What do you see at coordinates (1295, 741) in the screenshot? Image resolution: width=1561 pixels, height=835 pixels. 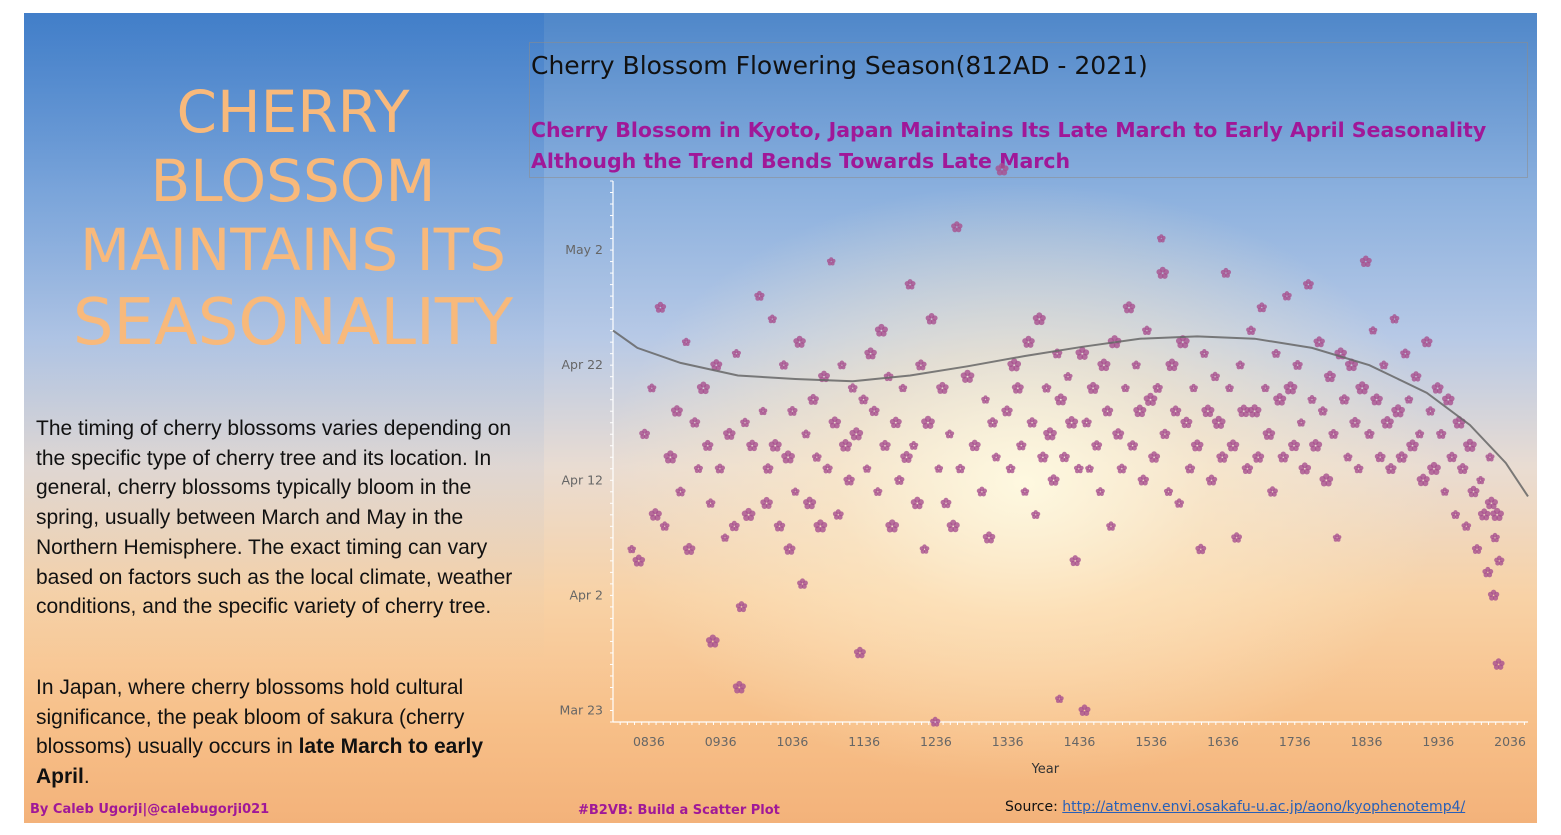 I see `x-tick-label: 1736` at bounding box center [1295, 741].